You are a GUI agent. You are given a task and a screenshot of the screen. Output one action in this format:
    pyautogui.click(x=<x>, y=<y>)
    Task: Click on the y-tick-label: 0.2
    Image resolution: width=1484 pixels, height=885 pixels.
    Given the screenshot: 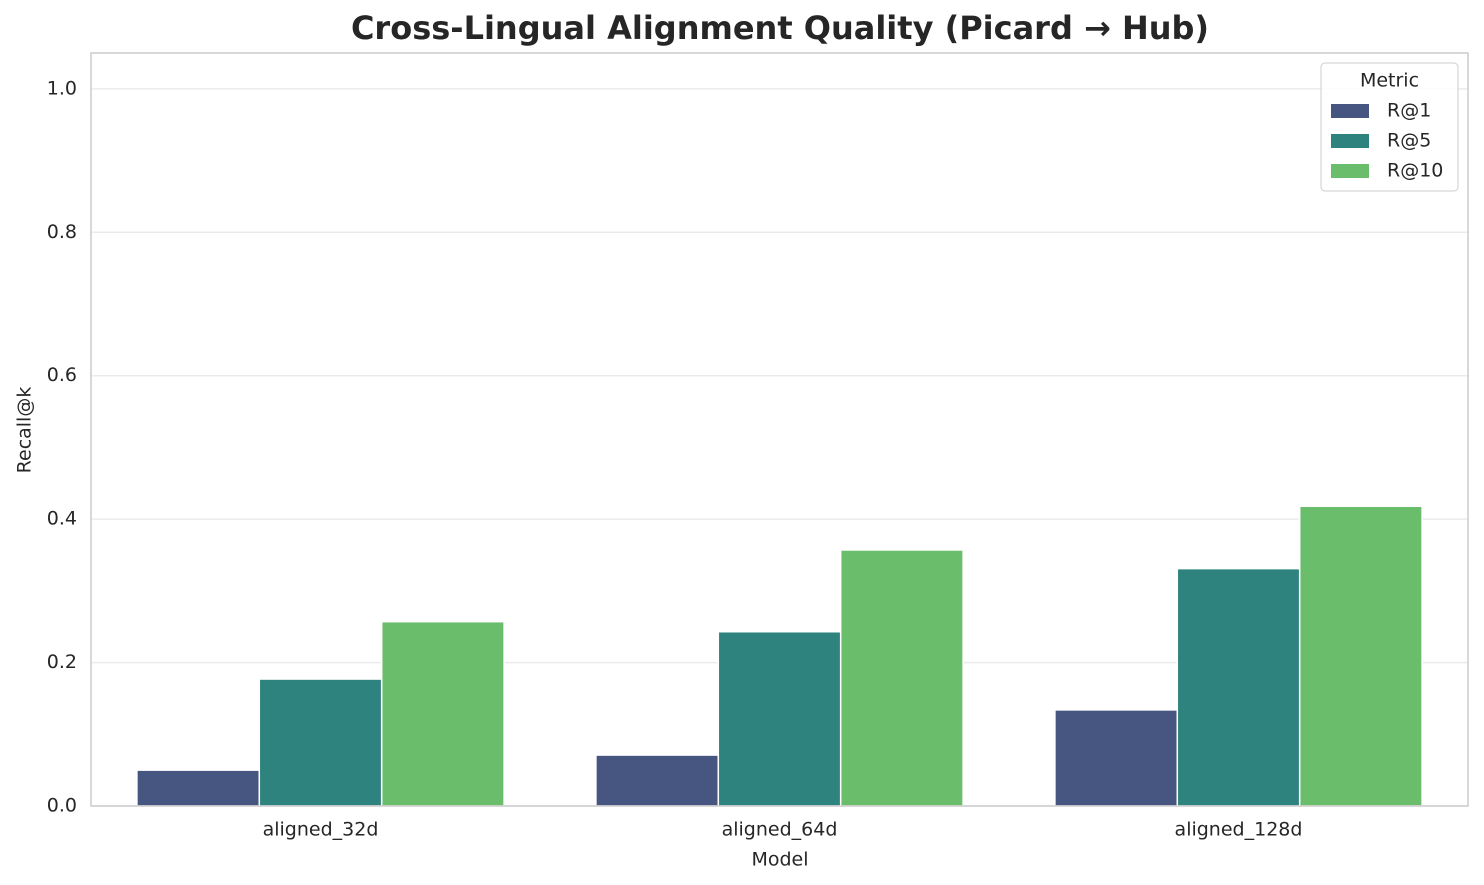 What is the action you would take?
    pyautogui.click(x=62, y=662)
    